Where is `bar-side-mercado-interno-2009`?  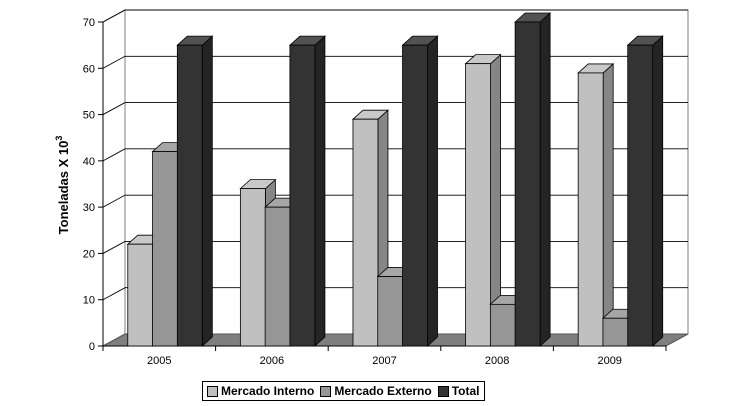 bar-side-mercado-interno-2009 is located at coordinates (608, 205).